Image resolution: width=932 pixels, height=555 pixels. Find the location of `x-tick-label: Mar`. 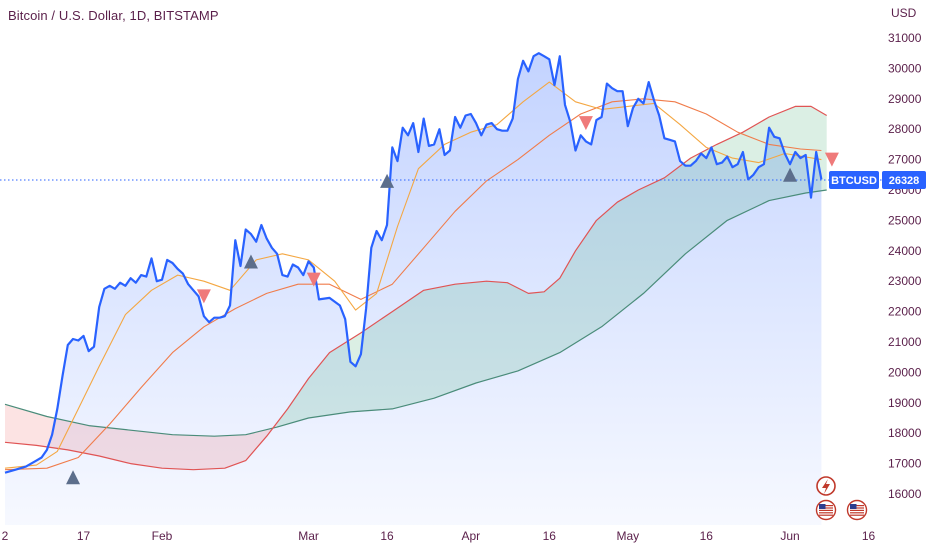

x-tick-label: Mar is located at coordinates (308, 536).